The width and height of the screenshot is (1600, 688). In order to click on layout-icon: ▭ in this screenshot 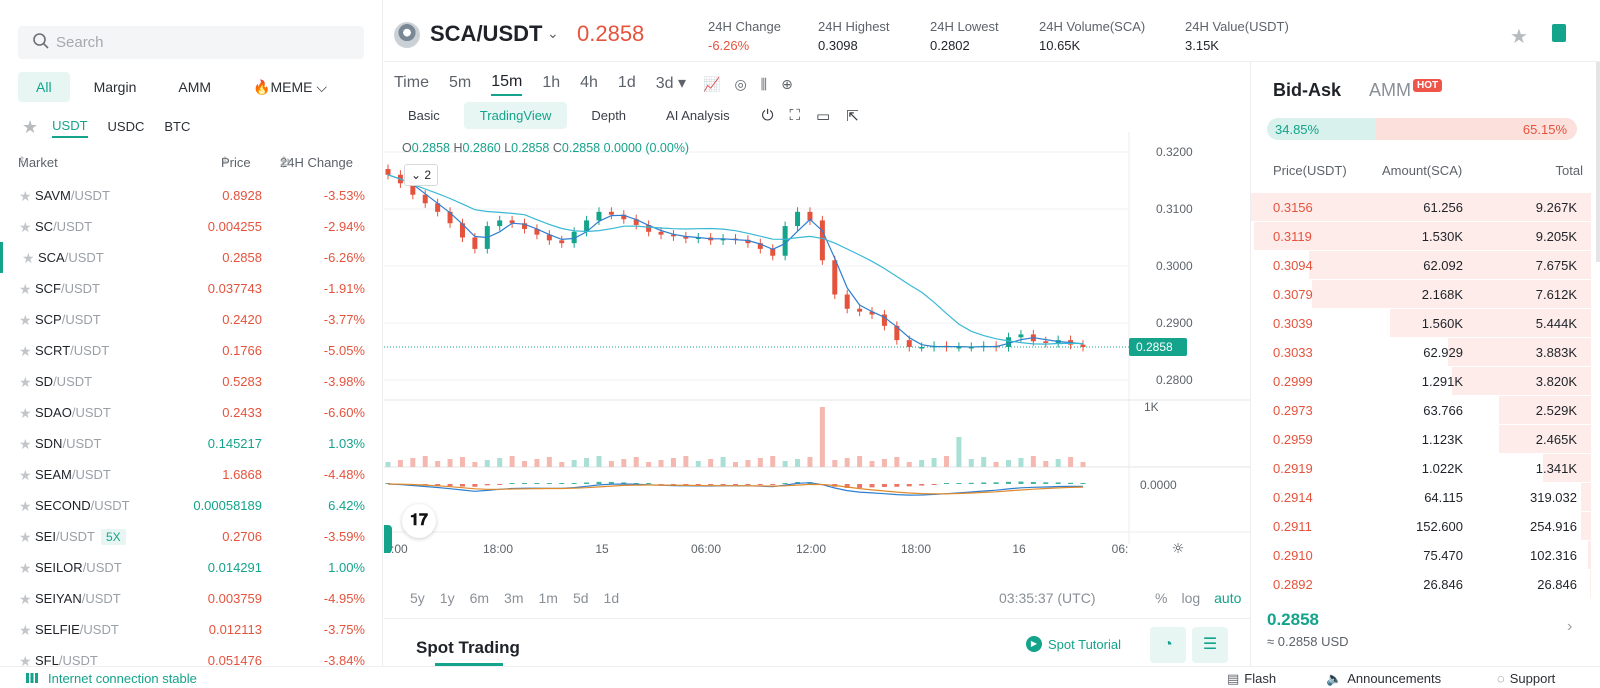, I will do `click(823, 116)`.